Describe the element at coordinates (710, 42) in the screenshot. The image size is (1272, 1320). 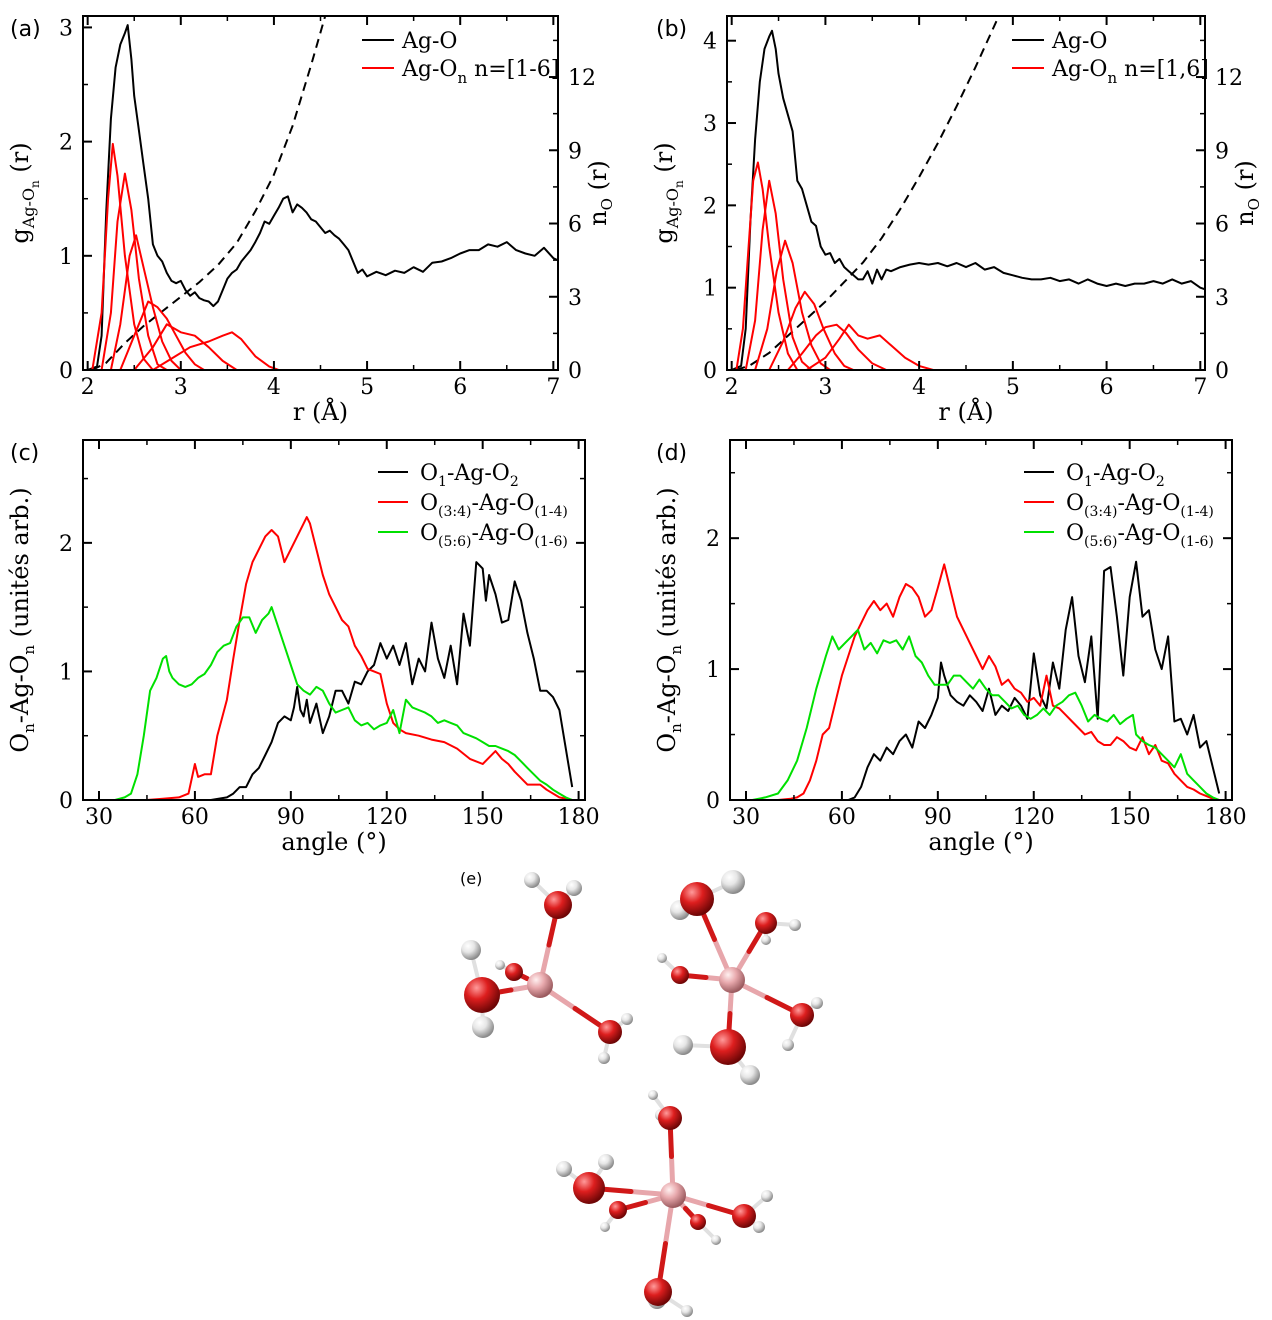
I see `y-tick-label: 4` at that location.